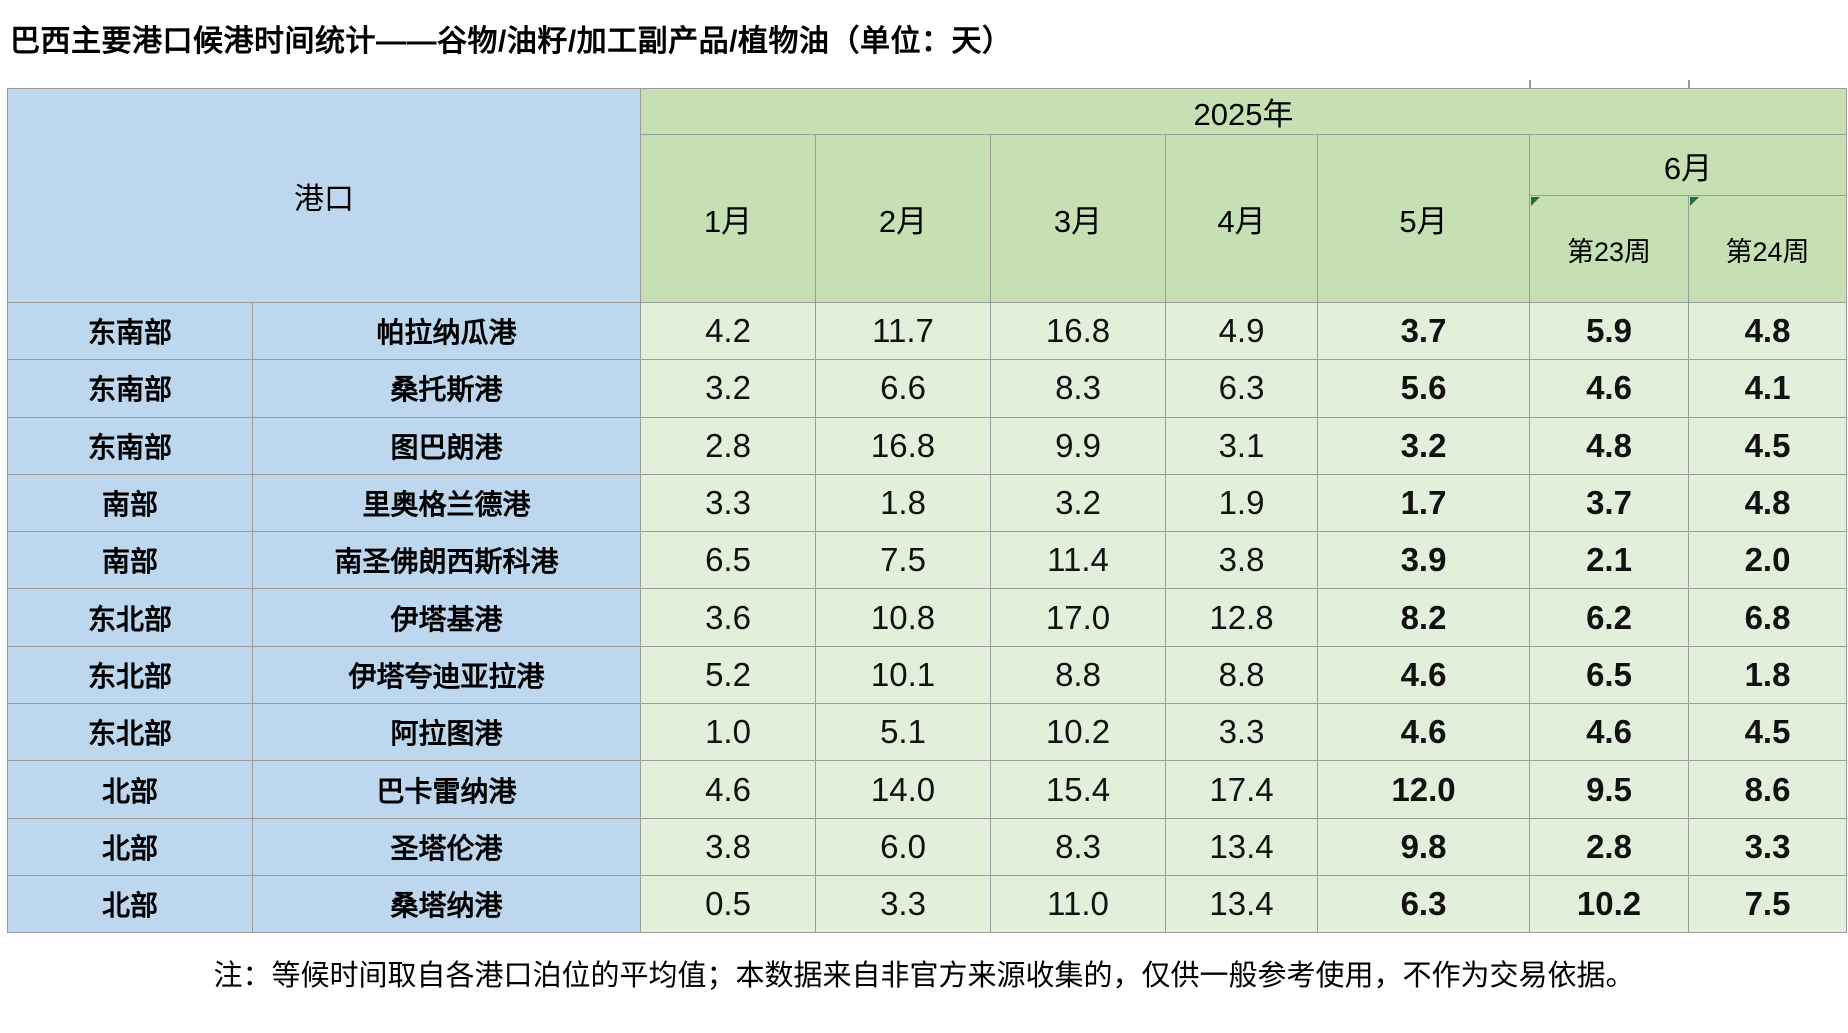  I want to click on table-row: 南部 南圣佛朗西斯科港 6.5 7.5 11.4 3.8 3.9 2.1 2.0, so click(927, 560).